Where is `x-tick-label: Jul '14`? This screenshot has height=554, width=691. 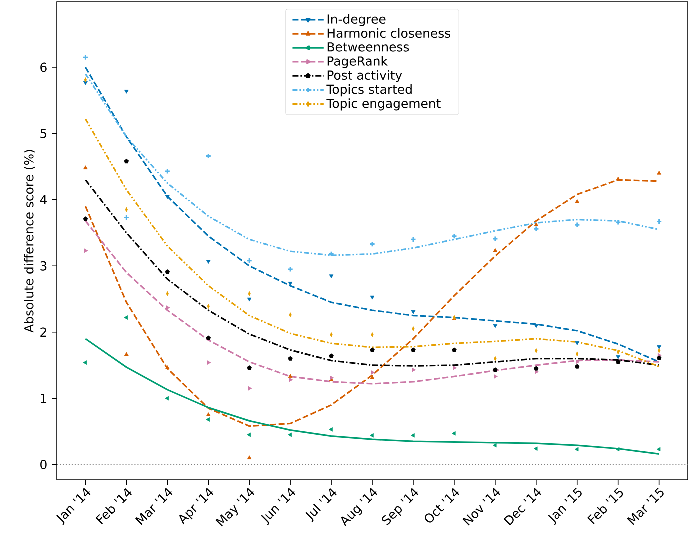
x-tick-label: Jul '14 is located at coordinates (321, 505).